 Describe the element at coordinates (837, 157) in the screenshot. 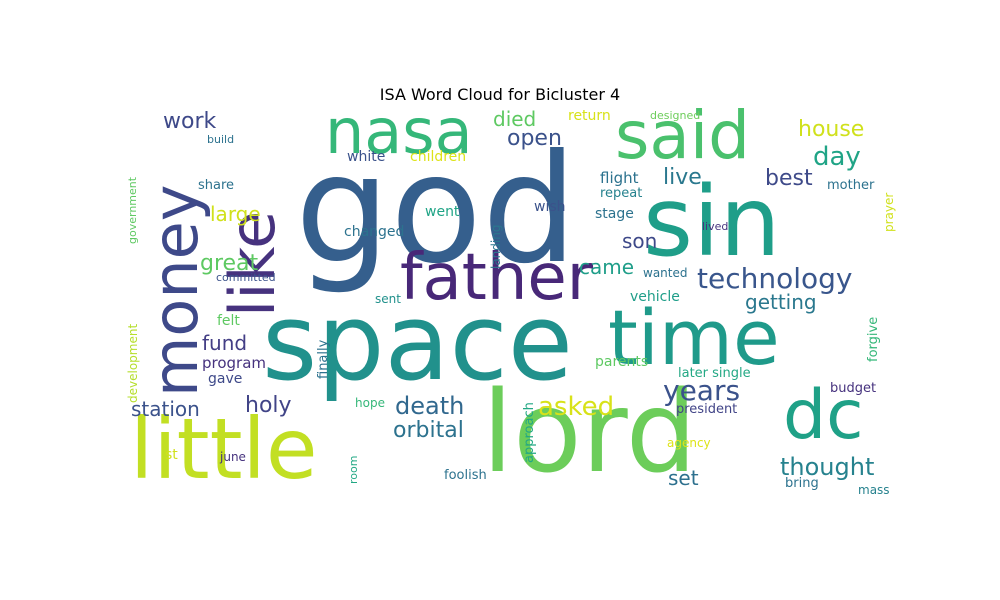

I see `word-day: day` at that location.